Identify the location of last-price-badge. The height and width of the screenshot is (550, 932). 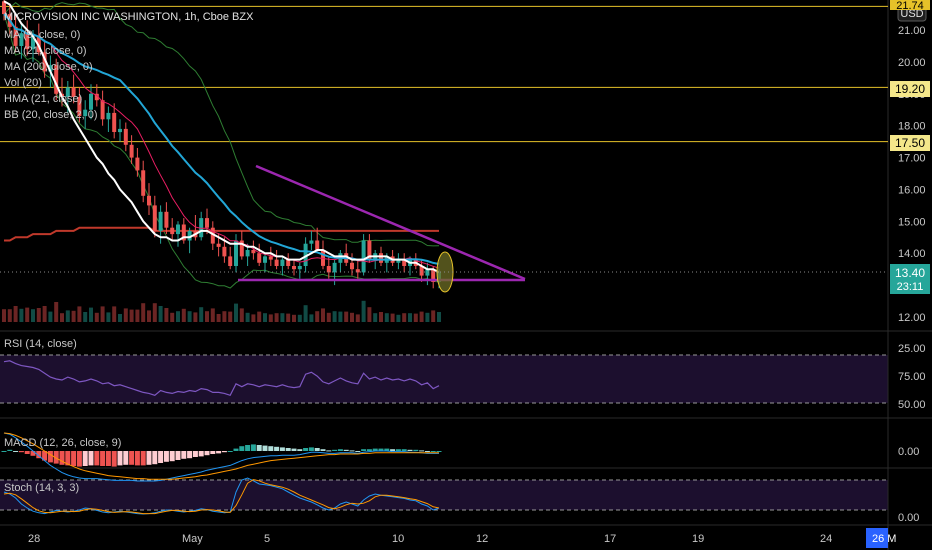
(910, 279).